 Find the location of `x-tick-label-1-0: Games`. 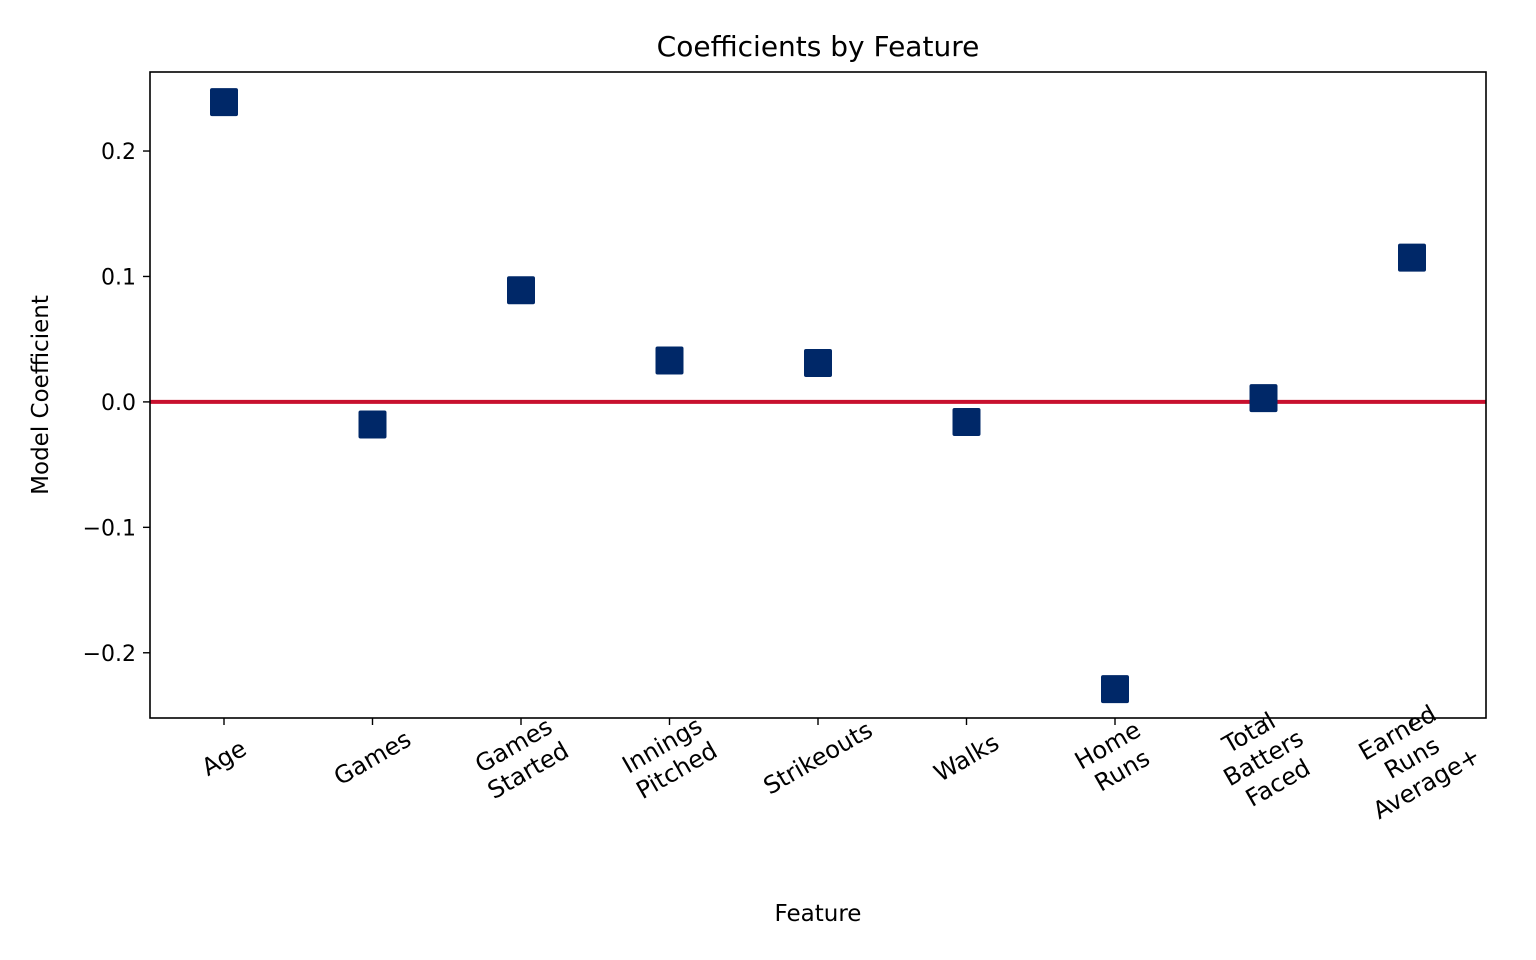

x-tick-label-1-0: Games is located at coordinates (372, 758).